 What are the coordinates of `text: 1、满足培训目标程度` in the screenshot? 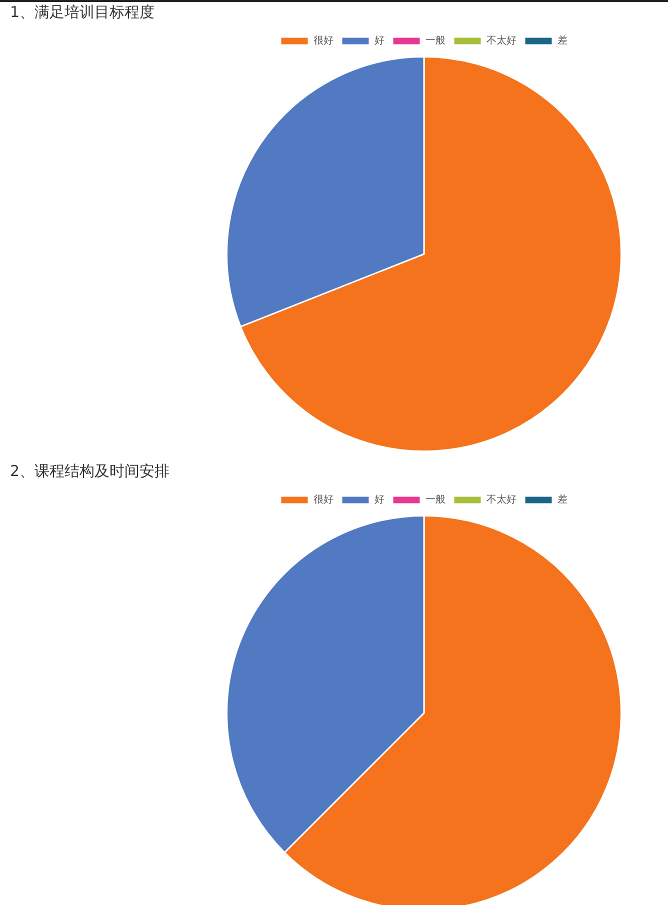 It's located at (82, 12).